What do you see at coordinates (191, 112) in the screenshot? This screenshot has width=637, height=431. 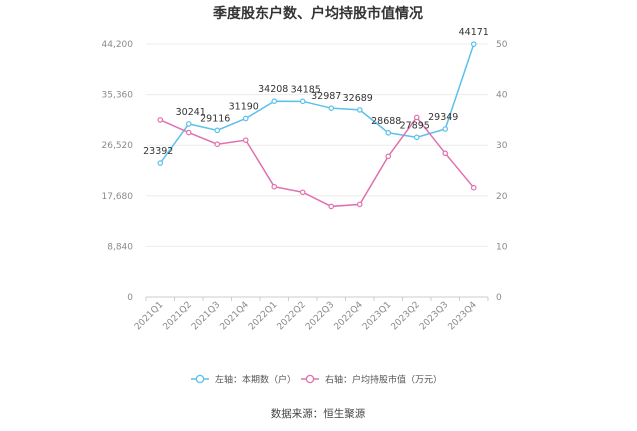 I see `data-label: 30241` at bounding box center [191, 112].